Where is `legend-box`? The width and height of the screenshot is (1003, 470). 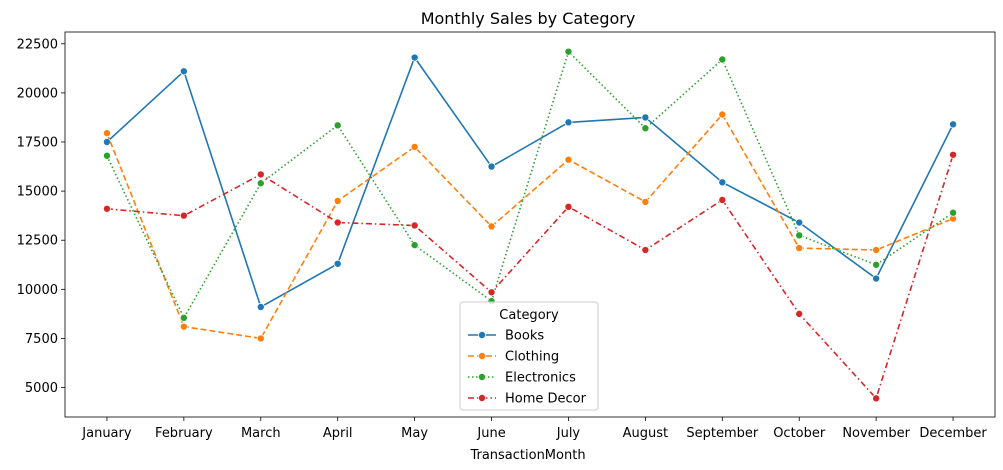 legend-box is located at coordinates (529, 356).